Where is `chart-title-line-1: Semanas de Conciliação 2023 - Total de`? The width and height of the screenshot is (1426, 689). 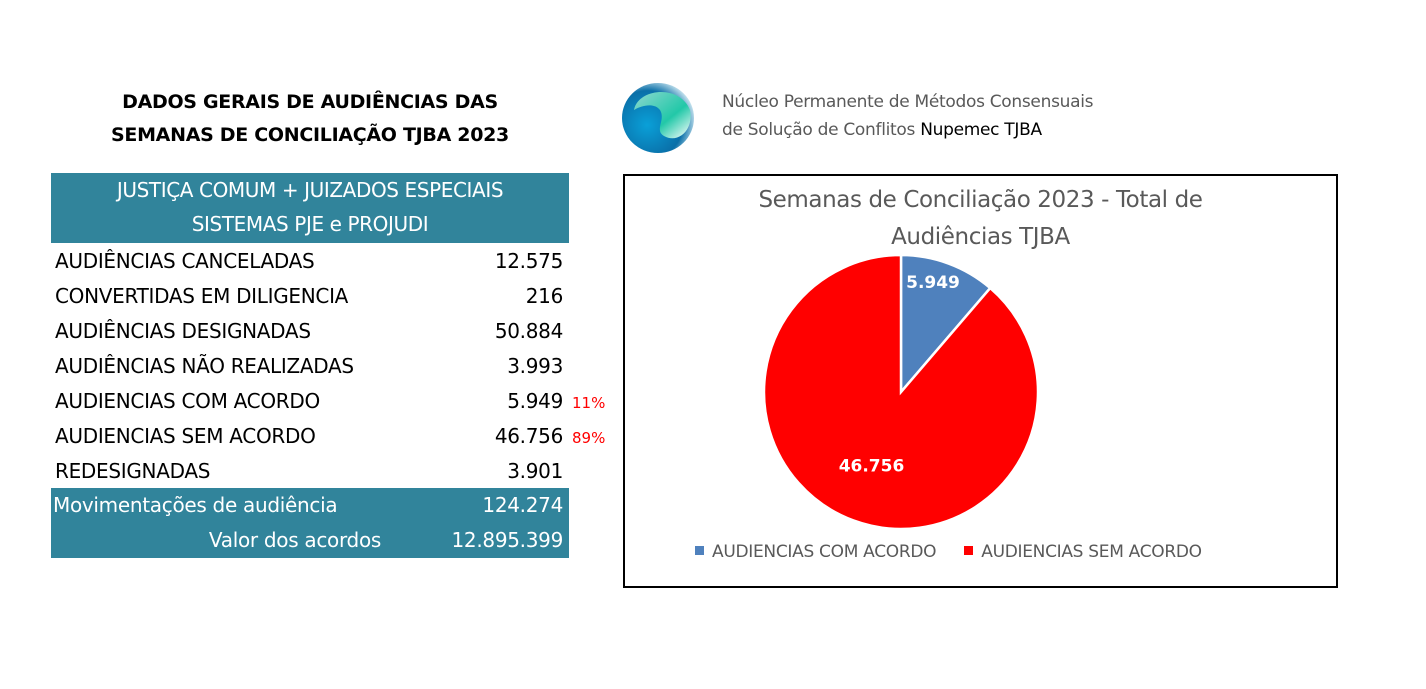
chart-title-line-1: Semanas de Conciliação 2023 - Total de is located at coordinates (980, 200).